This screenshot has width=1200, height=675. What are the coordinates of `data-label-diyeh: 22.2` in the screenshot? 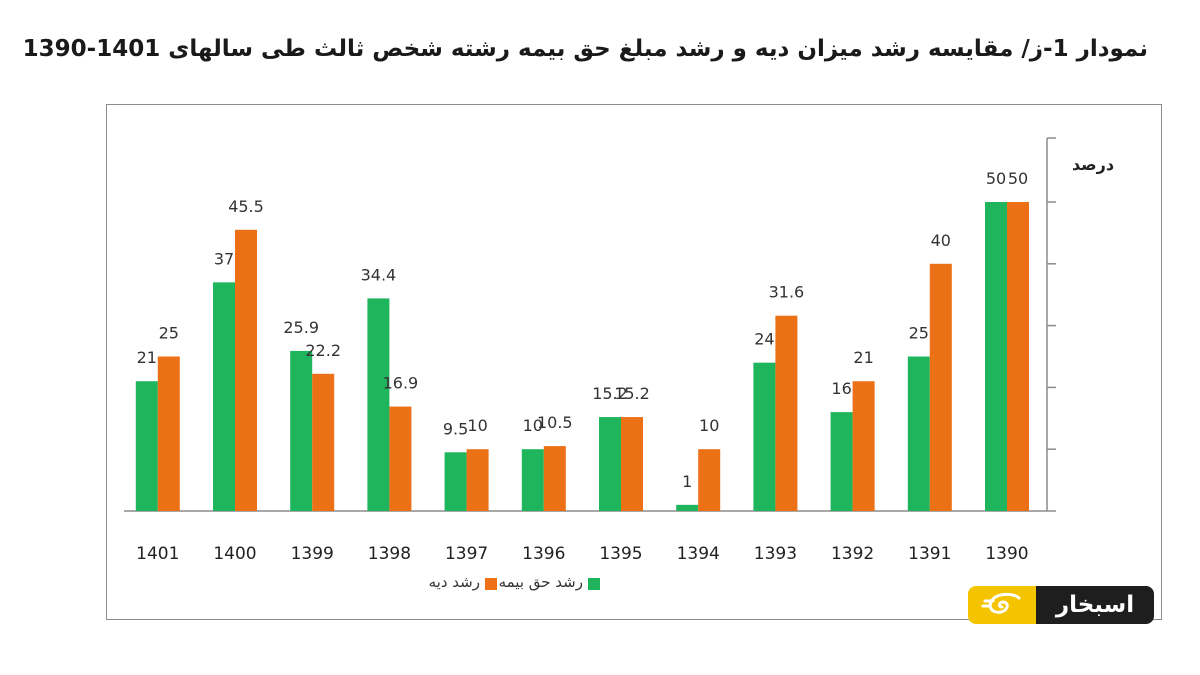 It's located at (323, 350).